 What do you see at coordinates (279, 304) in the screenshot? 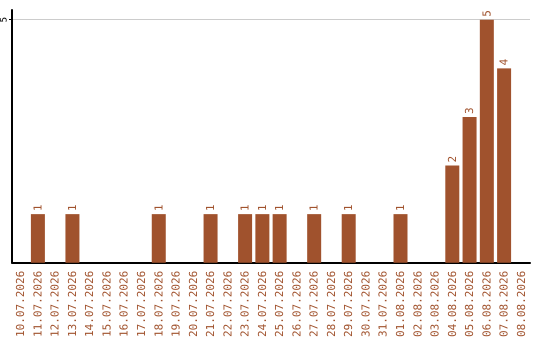
I see `x-tick-label: 25.07.2026` at bounding box center [279, 304].